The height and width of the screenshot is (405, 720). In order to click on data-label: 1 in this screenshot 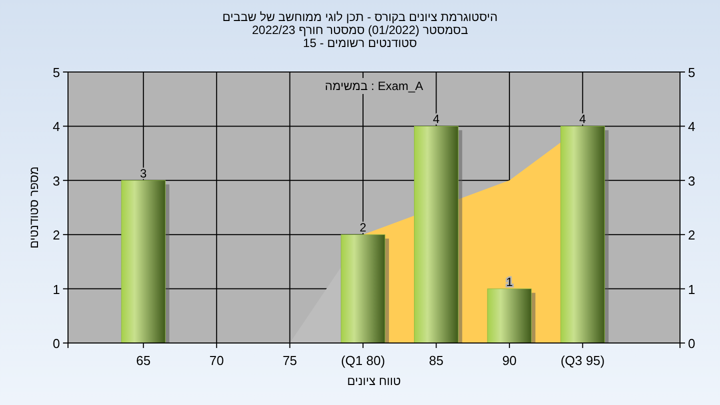, I will do `click(510, 281)`.